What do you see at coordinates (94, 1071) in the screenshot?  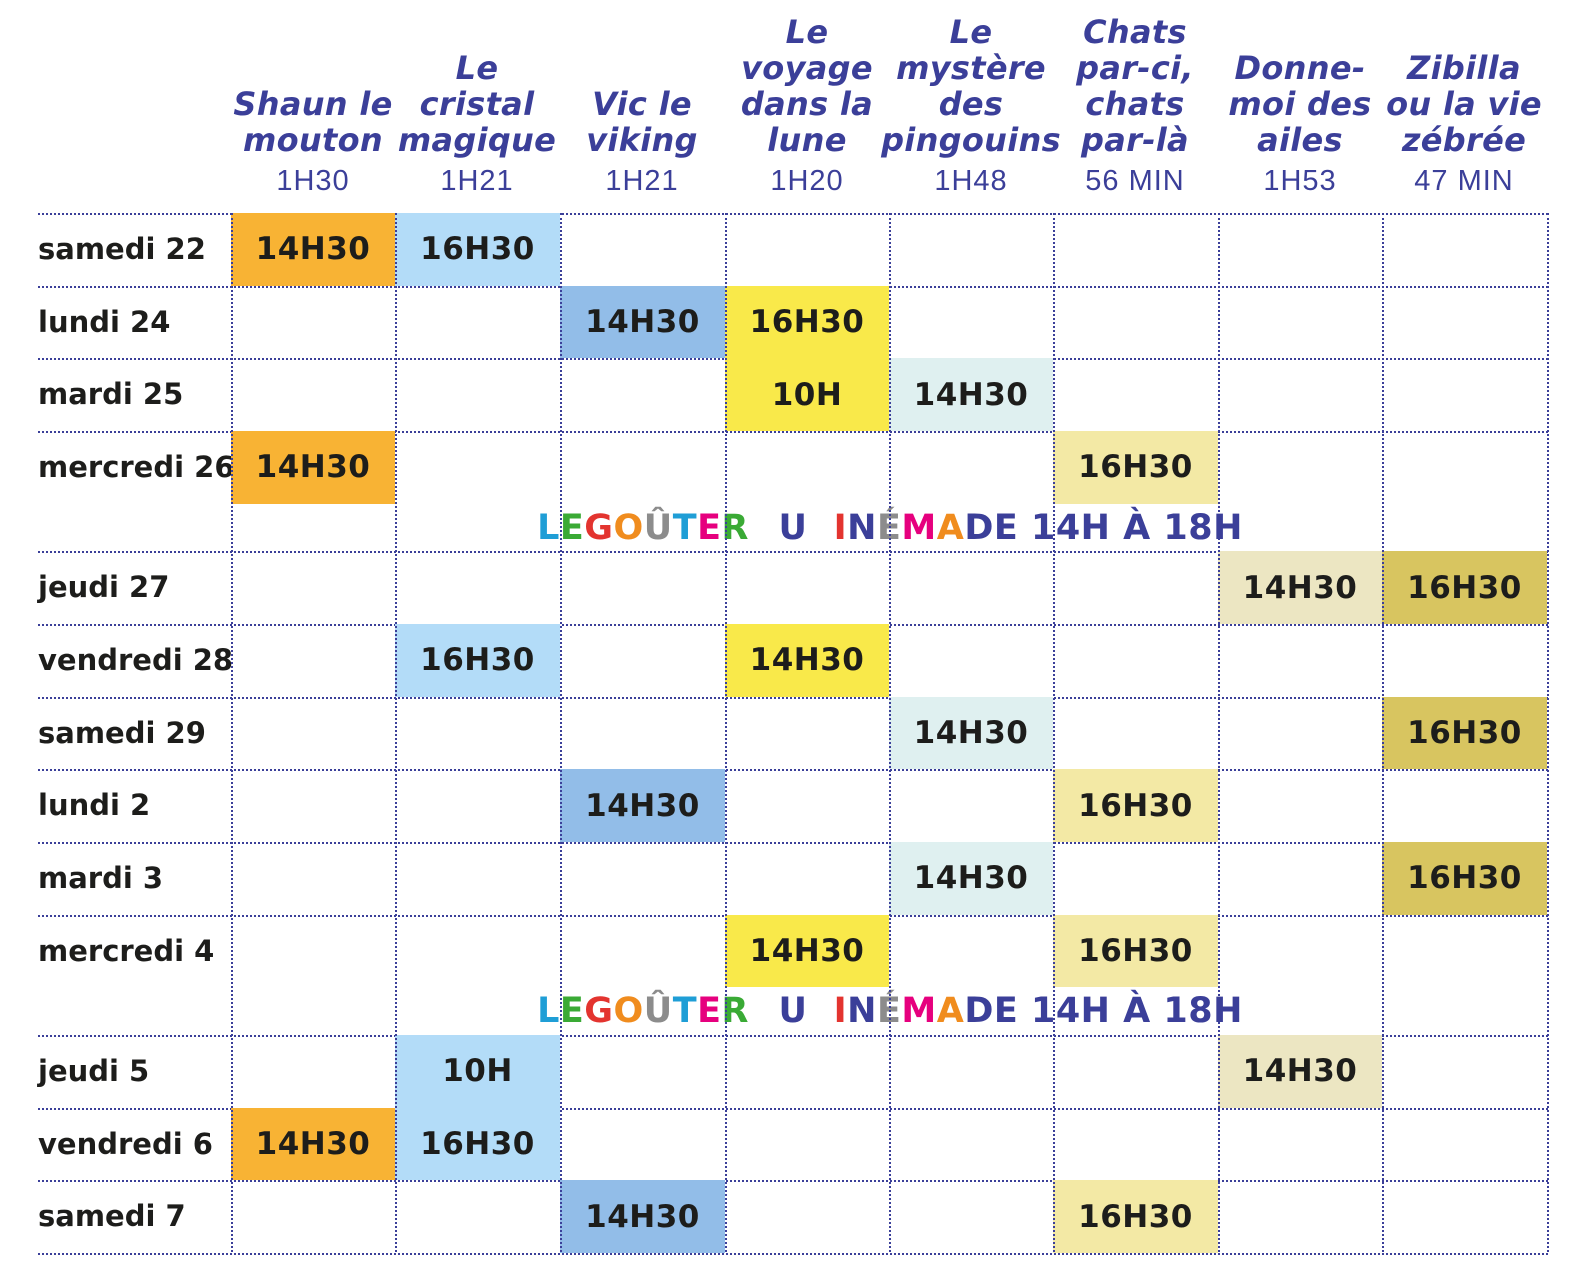 I see `day-label: jeudi 5` at bounding box center [94, 1071].